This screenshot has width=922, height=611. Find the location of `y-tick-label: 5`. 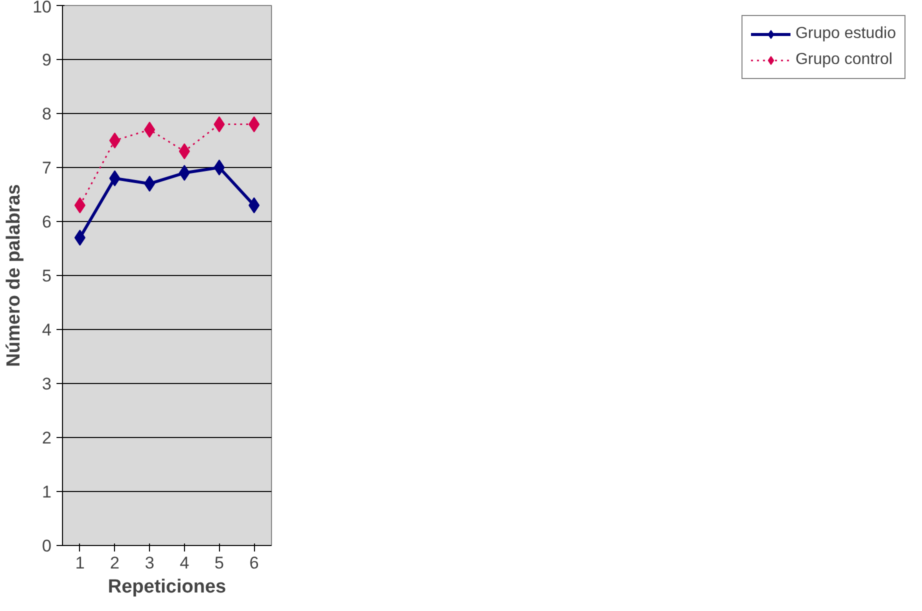

y-tick-label: 5 is located at coordinates (47, 276).